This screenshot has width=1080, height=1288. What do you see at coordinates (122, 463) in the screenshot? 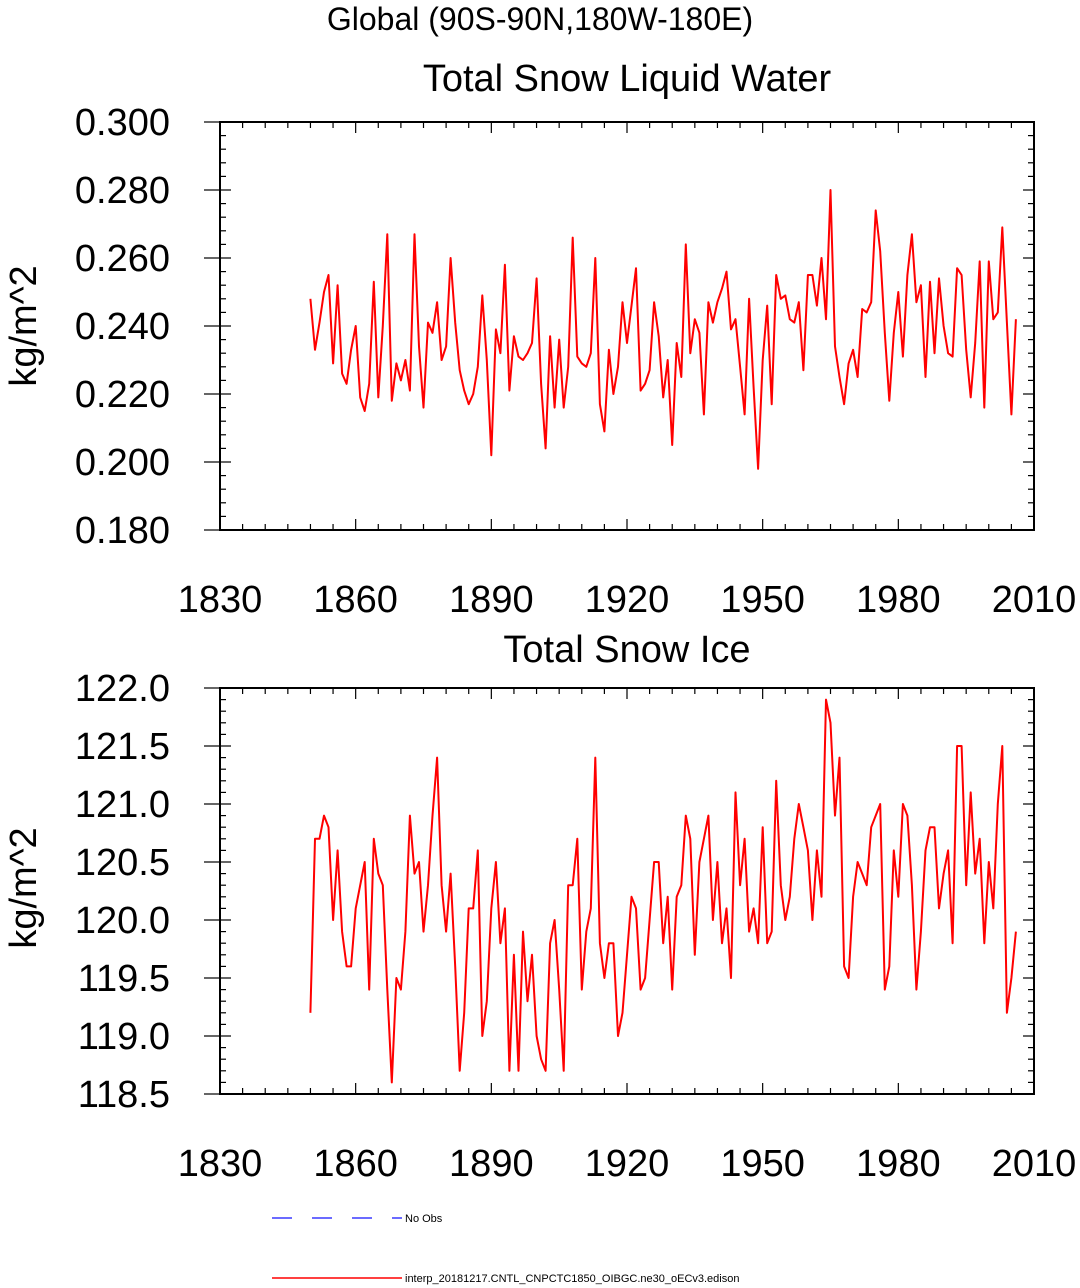
I see `y-tick-label: 0.200` at bounding box center [122, 463].